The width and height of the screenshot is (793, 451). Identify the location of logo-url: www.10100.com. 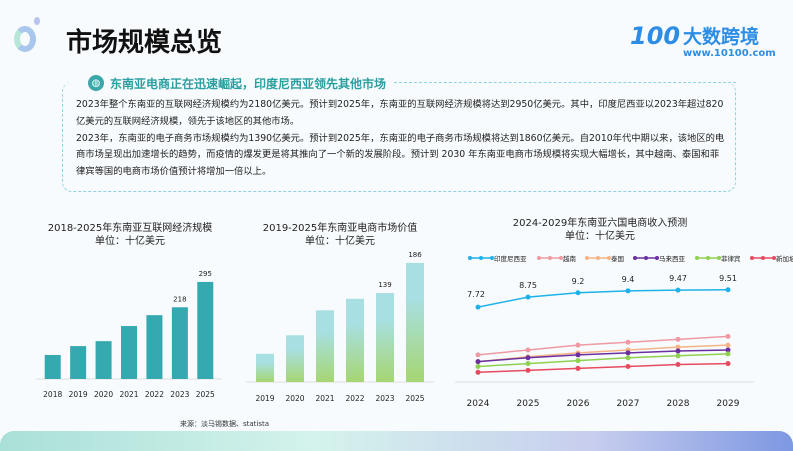
(729, 53).